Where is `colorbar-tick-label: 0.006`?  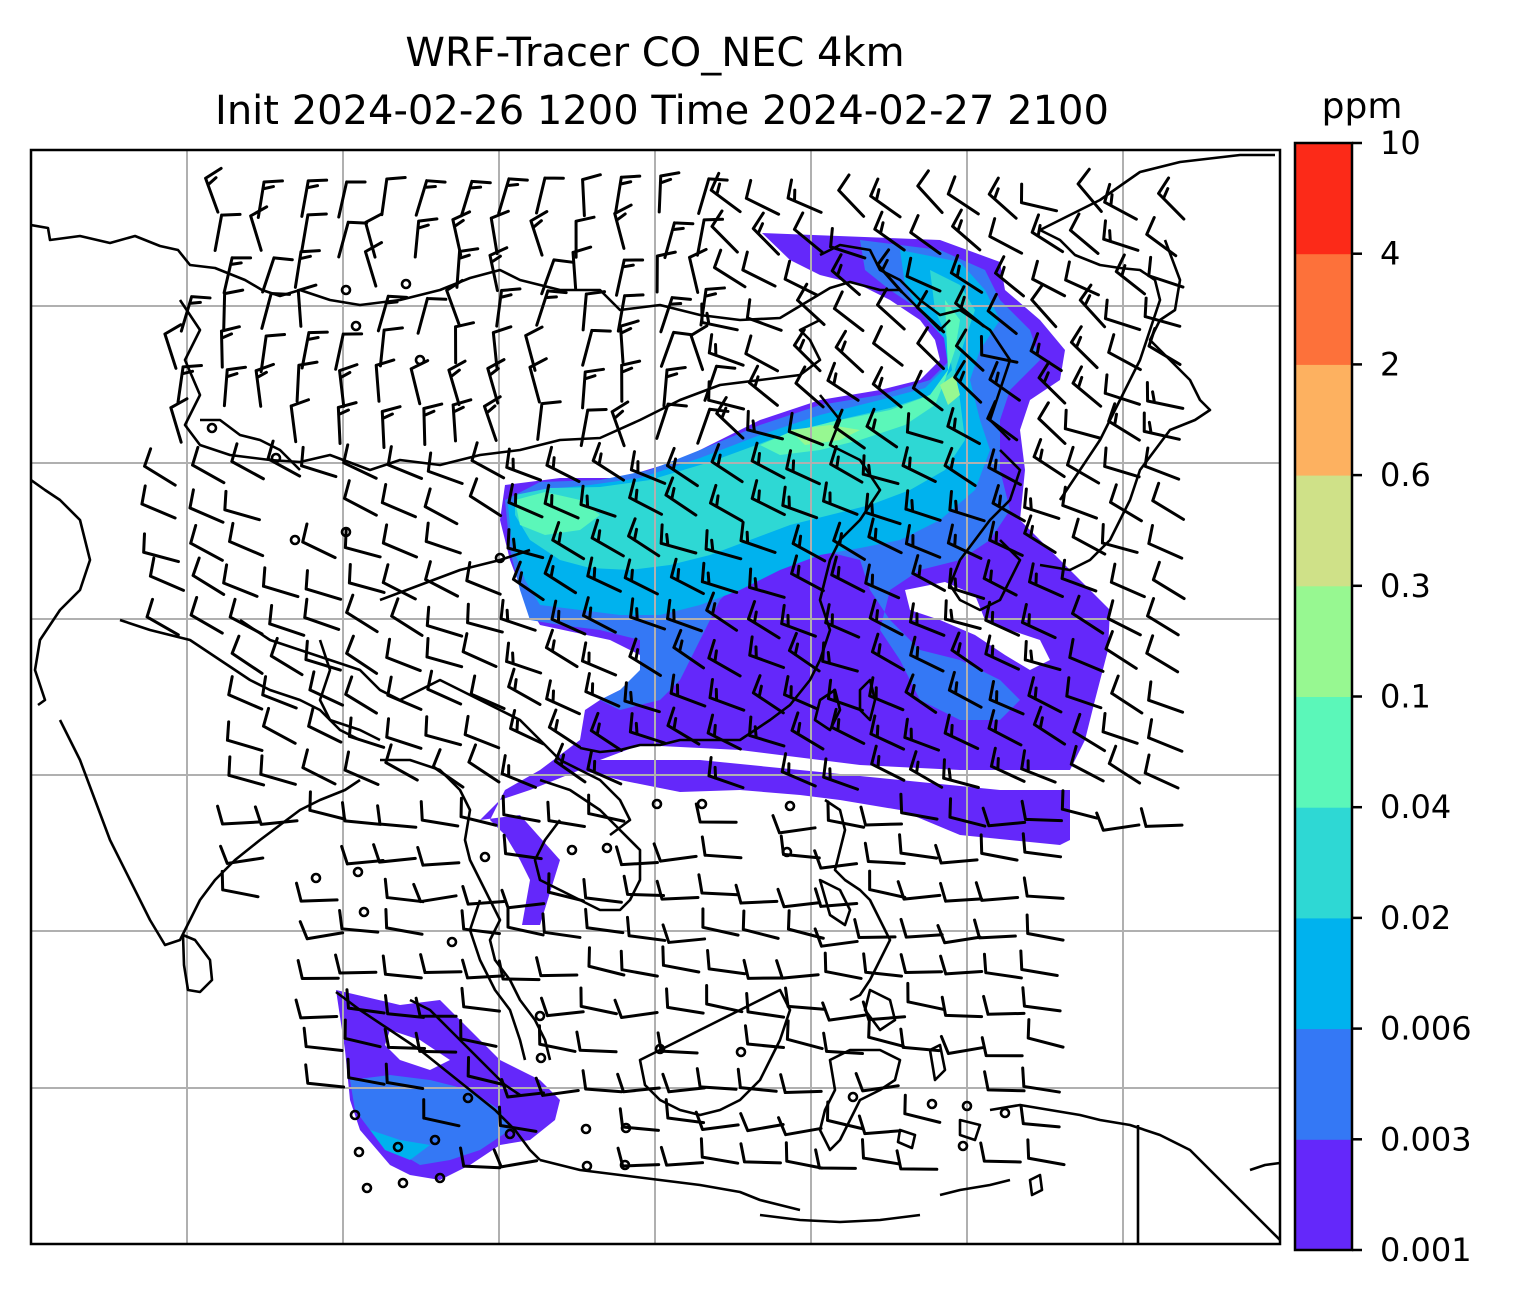 colorbar-tick-label: 0.006 is located at coordinates (1426, 1029).